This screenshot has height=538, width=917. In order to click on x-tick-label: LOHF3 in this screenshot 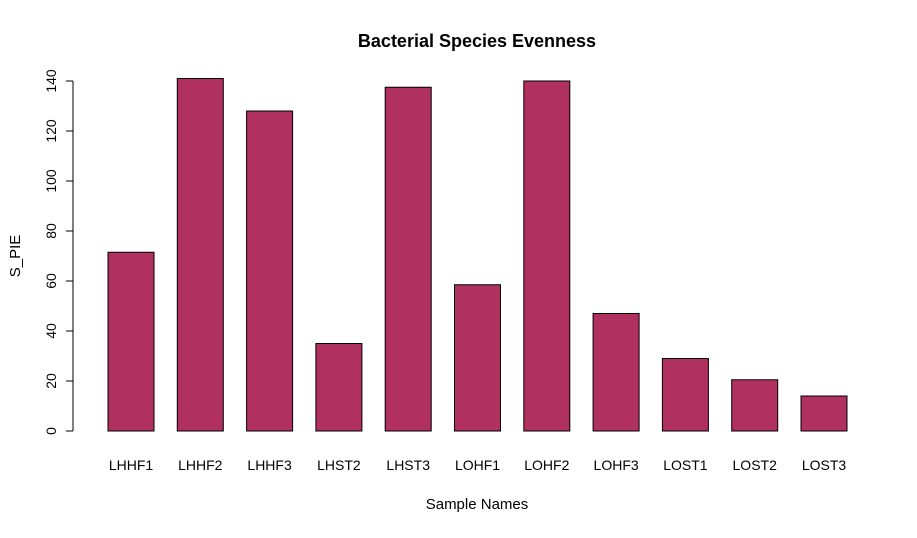, I will do `click(616, 465)`.